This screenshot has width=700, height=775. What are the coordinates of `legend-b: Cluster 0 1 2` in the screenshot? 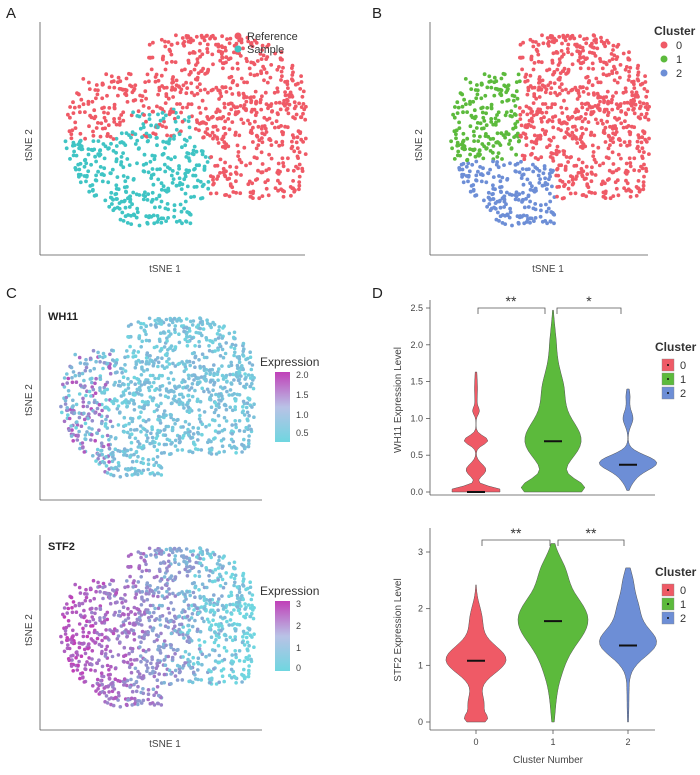 It's located at (675, 52).